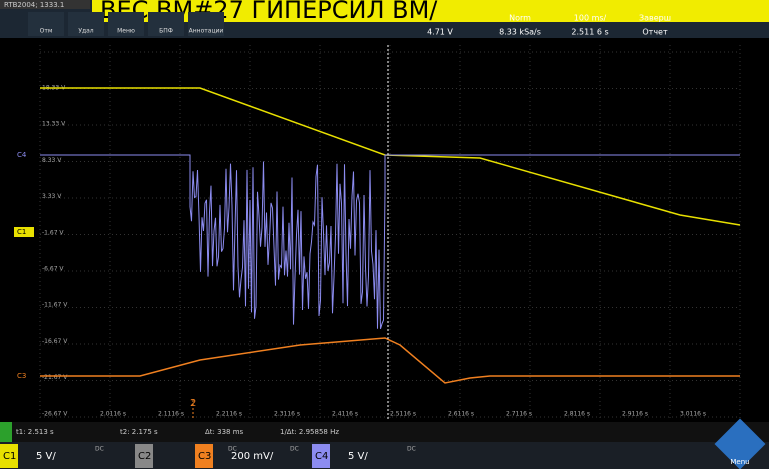 The width and height of the screenshot is (769, 469). I want to click on trigger-state: Заверш, so click(655, 18).